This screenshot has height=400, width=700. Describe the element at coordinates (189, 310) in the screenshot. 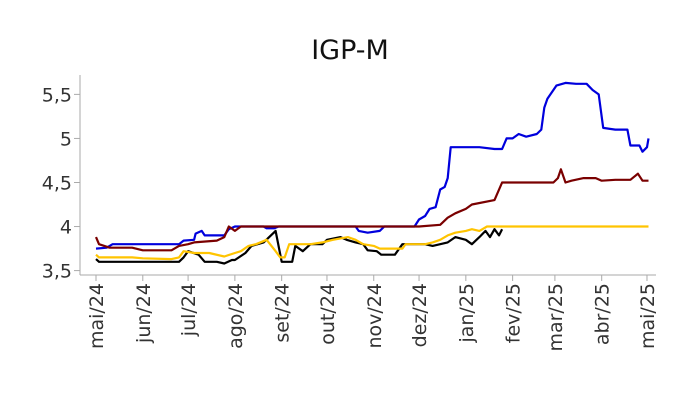

I see `x-tick-label: jul/24` at that location.